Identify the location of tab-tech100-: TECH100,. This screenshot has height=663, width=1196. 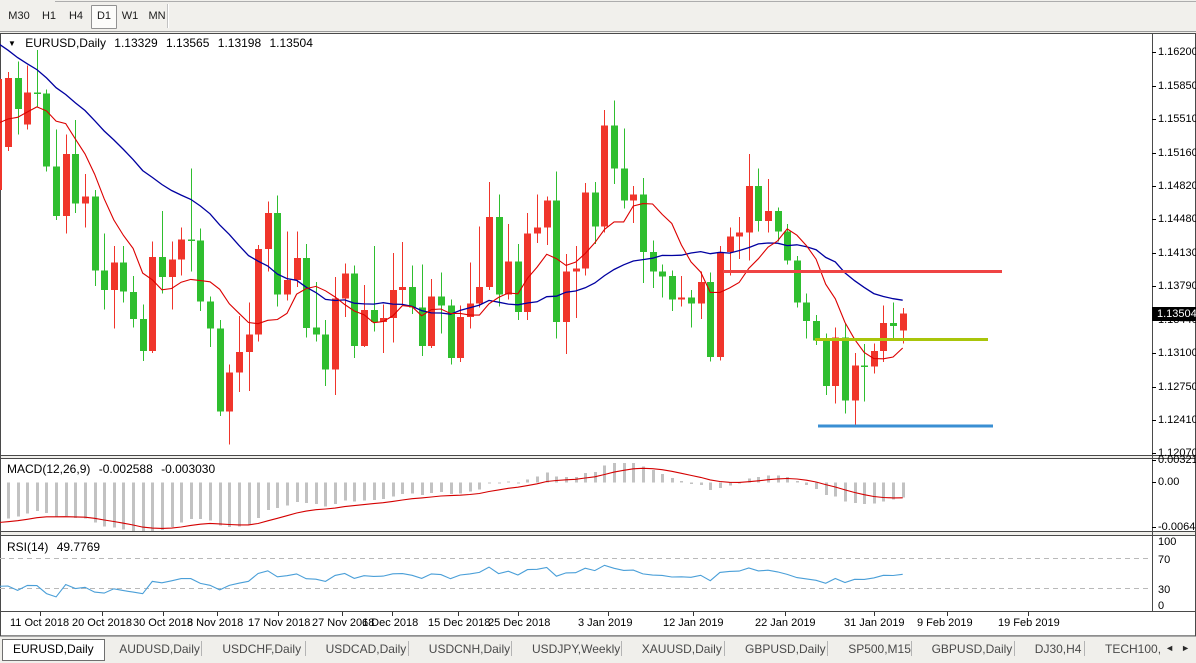
(1133, 649).